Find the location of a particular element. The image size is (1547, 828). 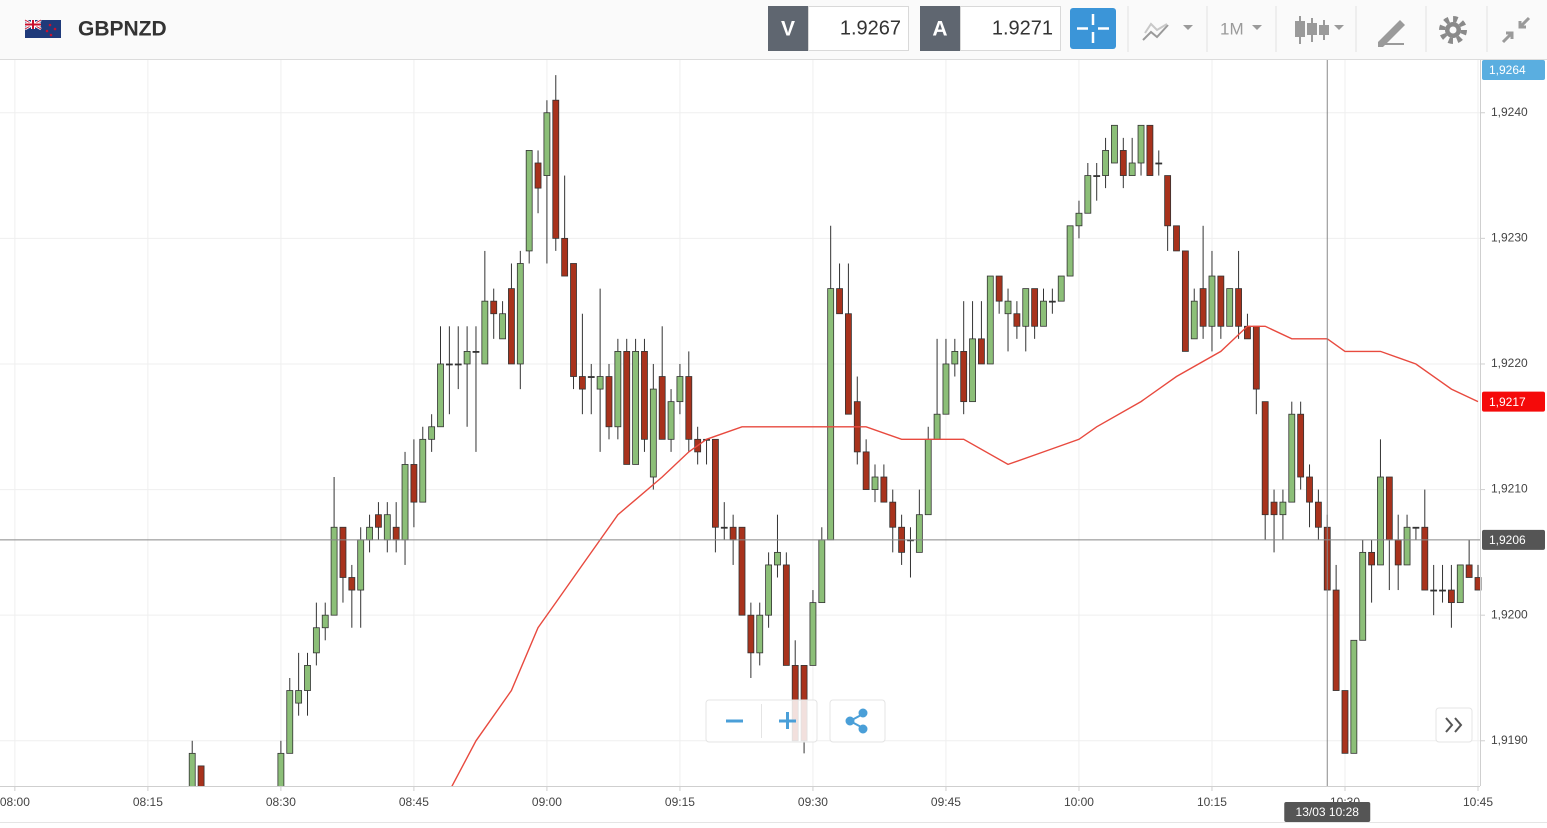

share-button is located at coordinates (857, 721).